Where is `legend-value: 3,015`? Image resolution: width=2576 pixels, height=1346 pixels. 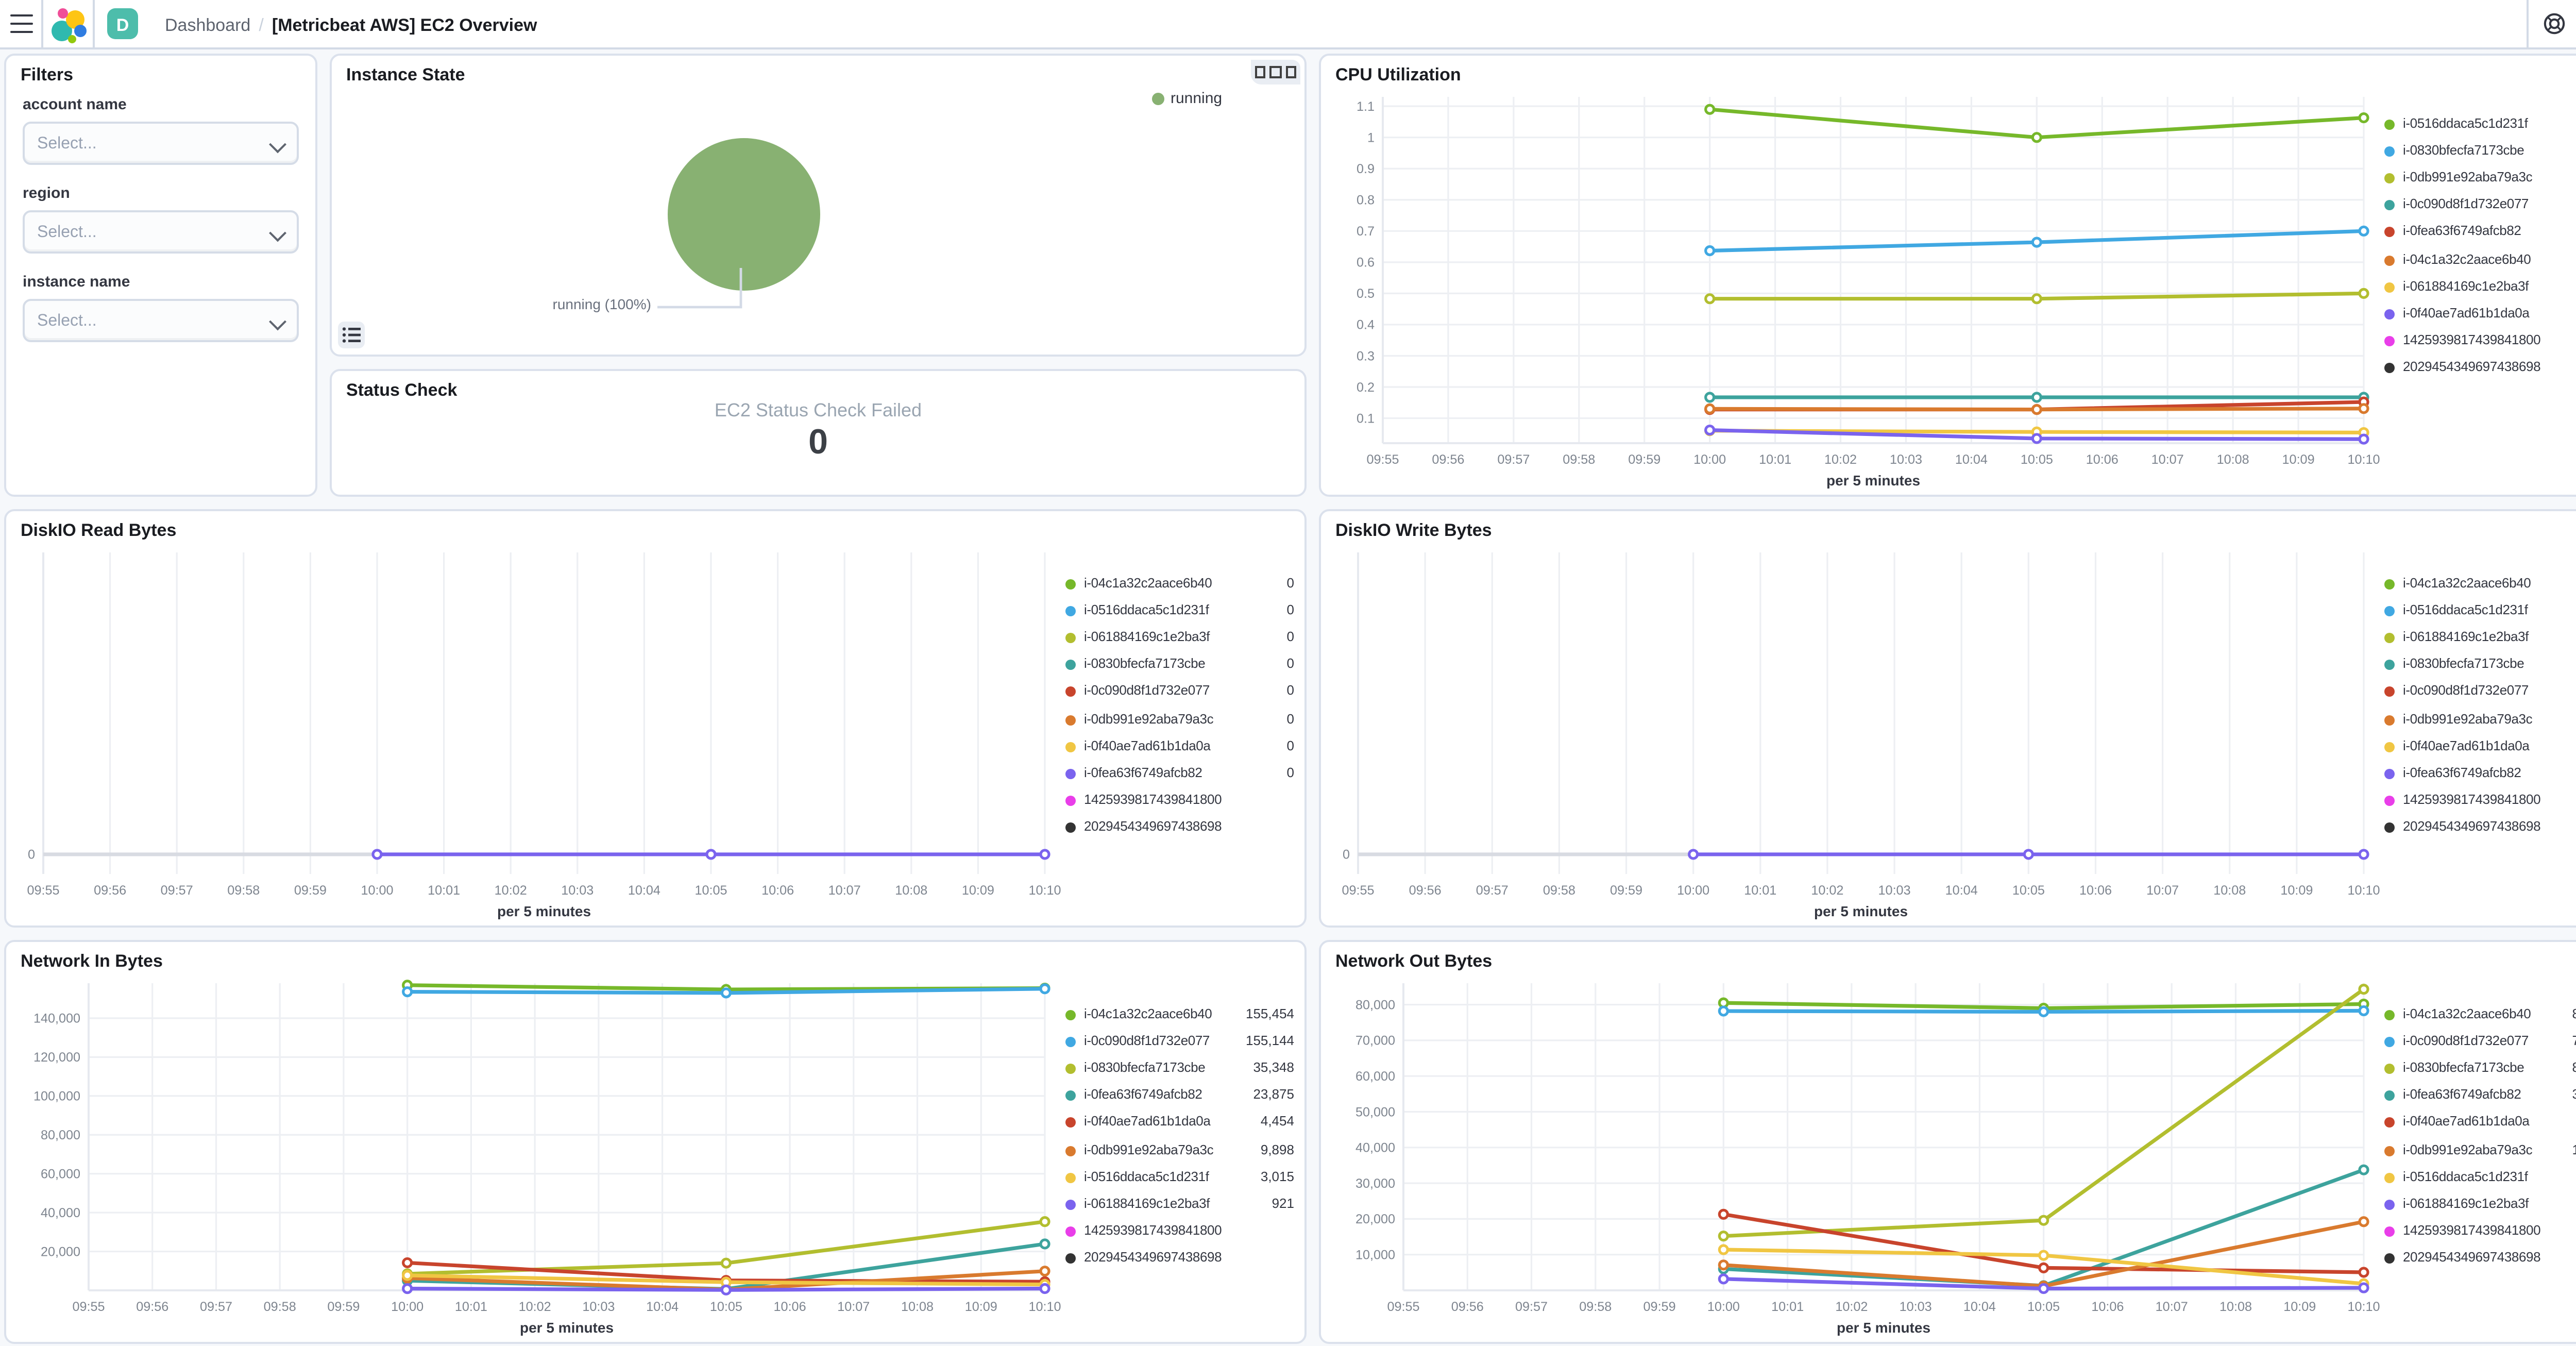
legend-value: 3,015 is located at coordinates (1277, 1177).